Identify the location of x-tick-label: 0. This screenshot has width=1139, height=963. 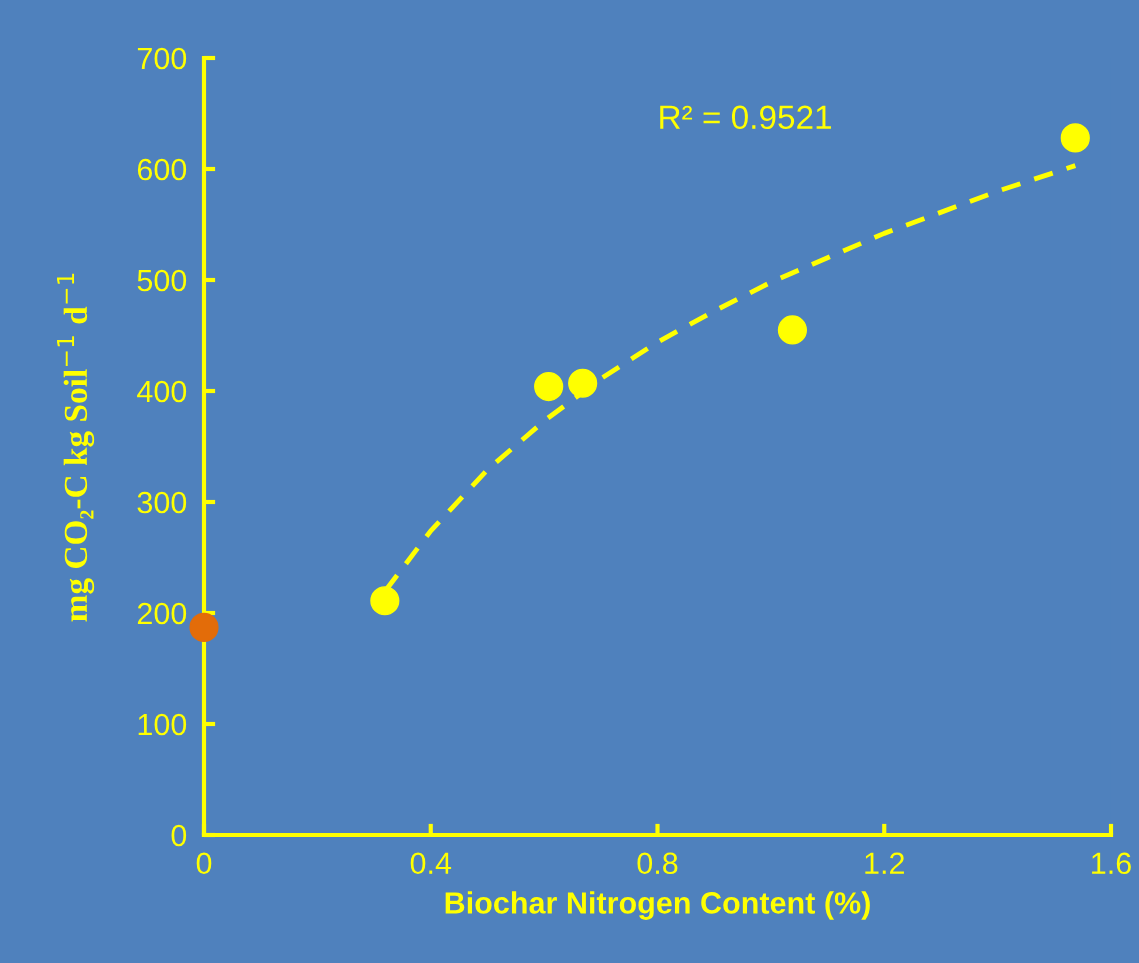
(204, 863).